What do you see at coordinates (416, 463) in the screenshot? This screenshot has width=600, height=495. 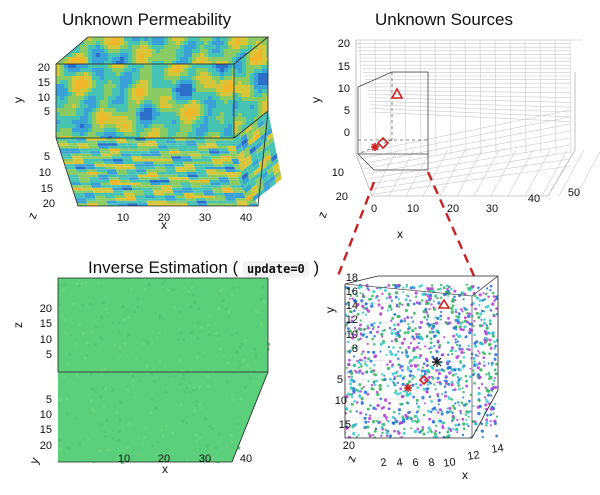 I see `zoom-x-tick: 6` at bounding box center [416, 463].